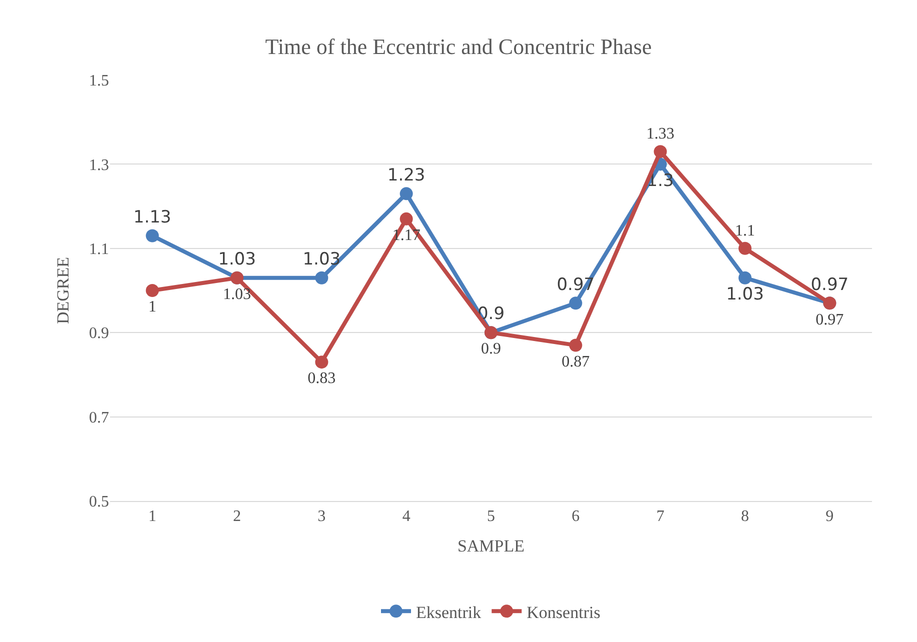 This screenshot has width=917, height=642. Describe the element at coordinates (458, 46) in the screenshot. I see `chart-title: Time of the Eccentric and Concentric Phase` at that location.